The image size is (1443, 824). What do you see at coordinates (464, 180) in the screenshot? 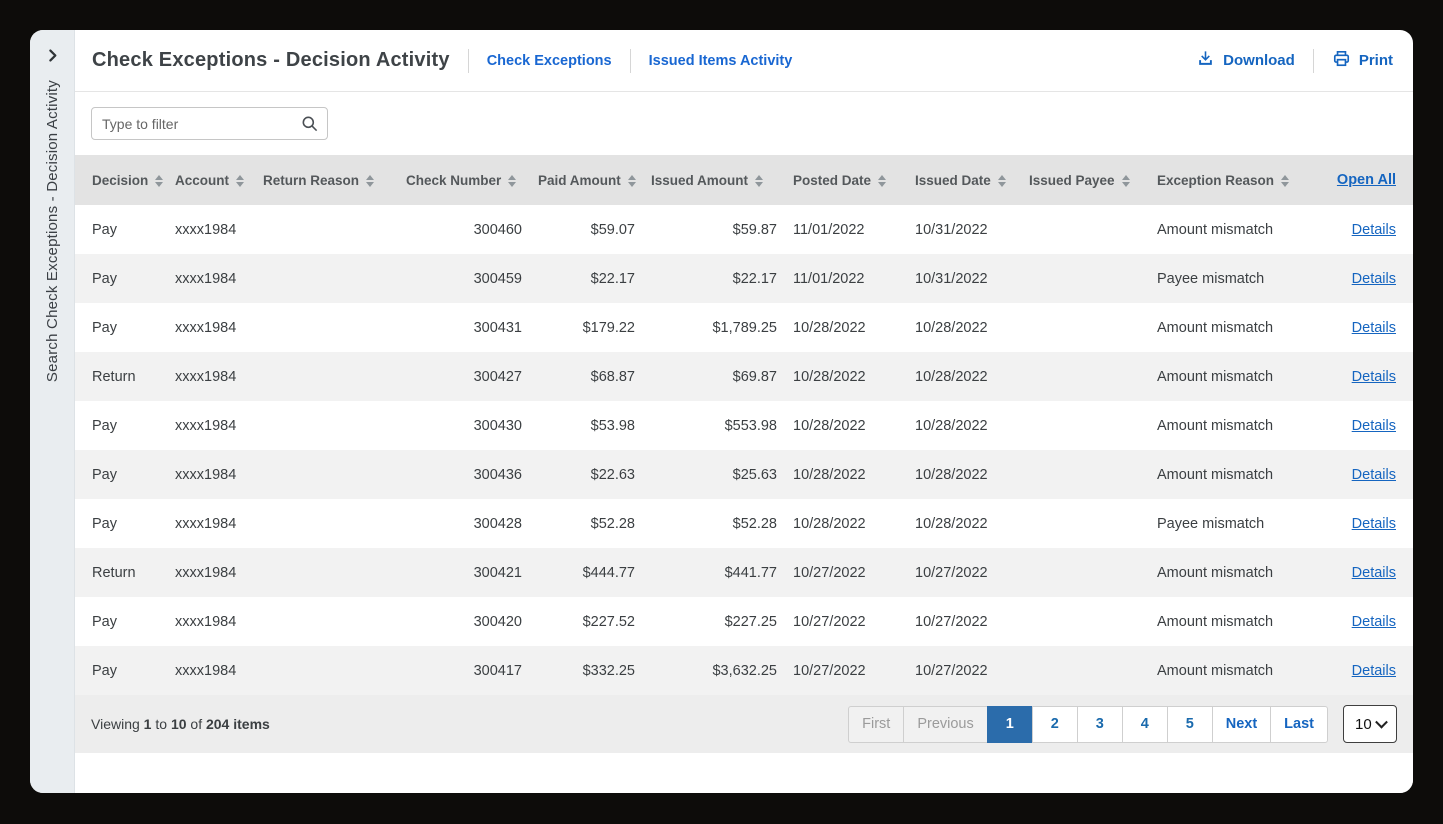
I see `column-header-check-number: Check Number` at bounding box center [464, 180].